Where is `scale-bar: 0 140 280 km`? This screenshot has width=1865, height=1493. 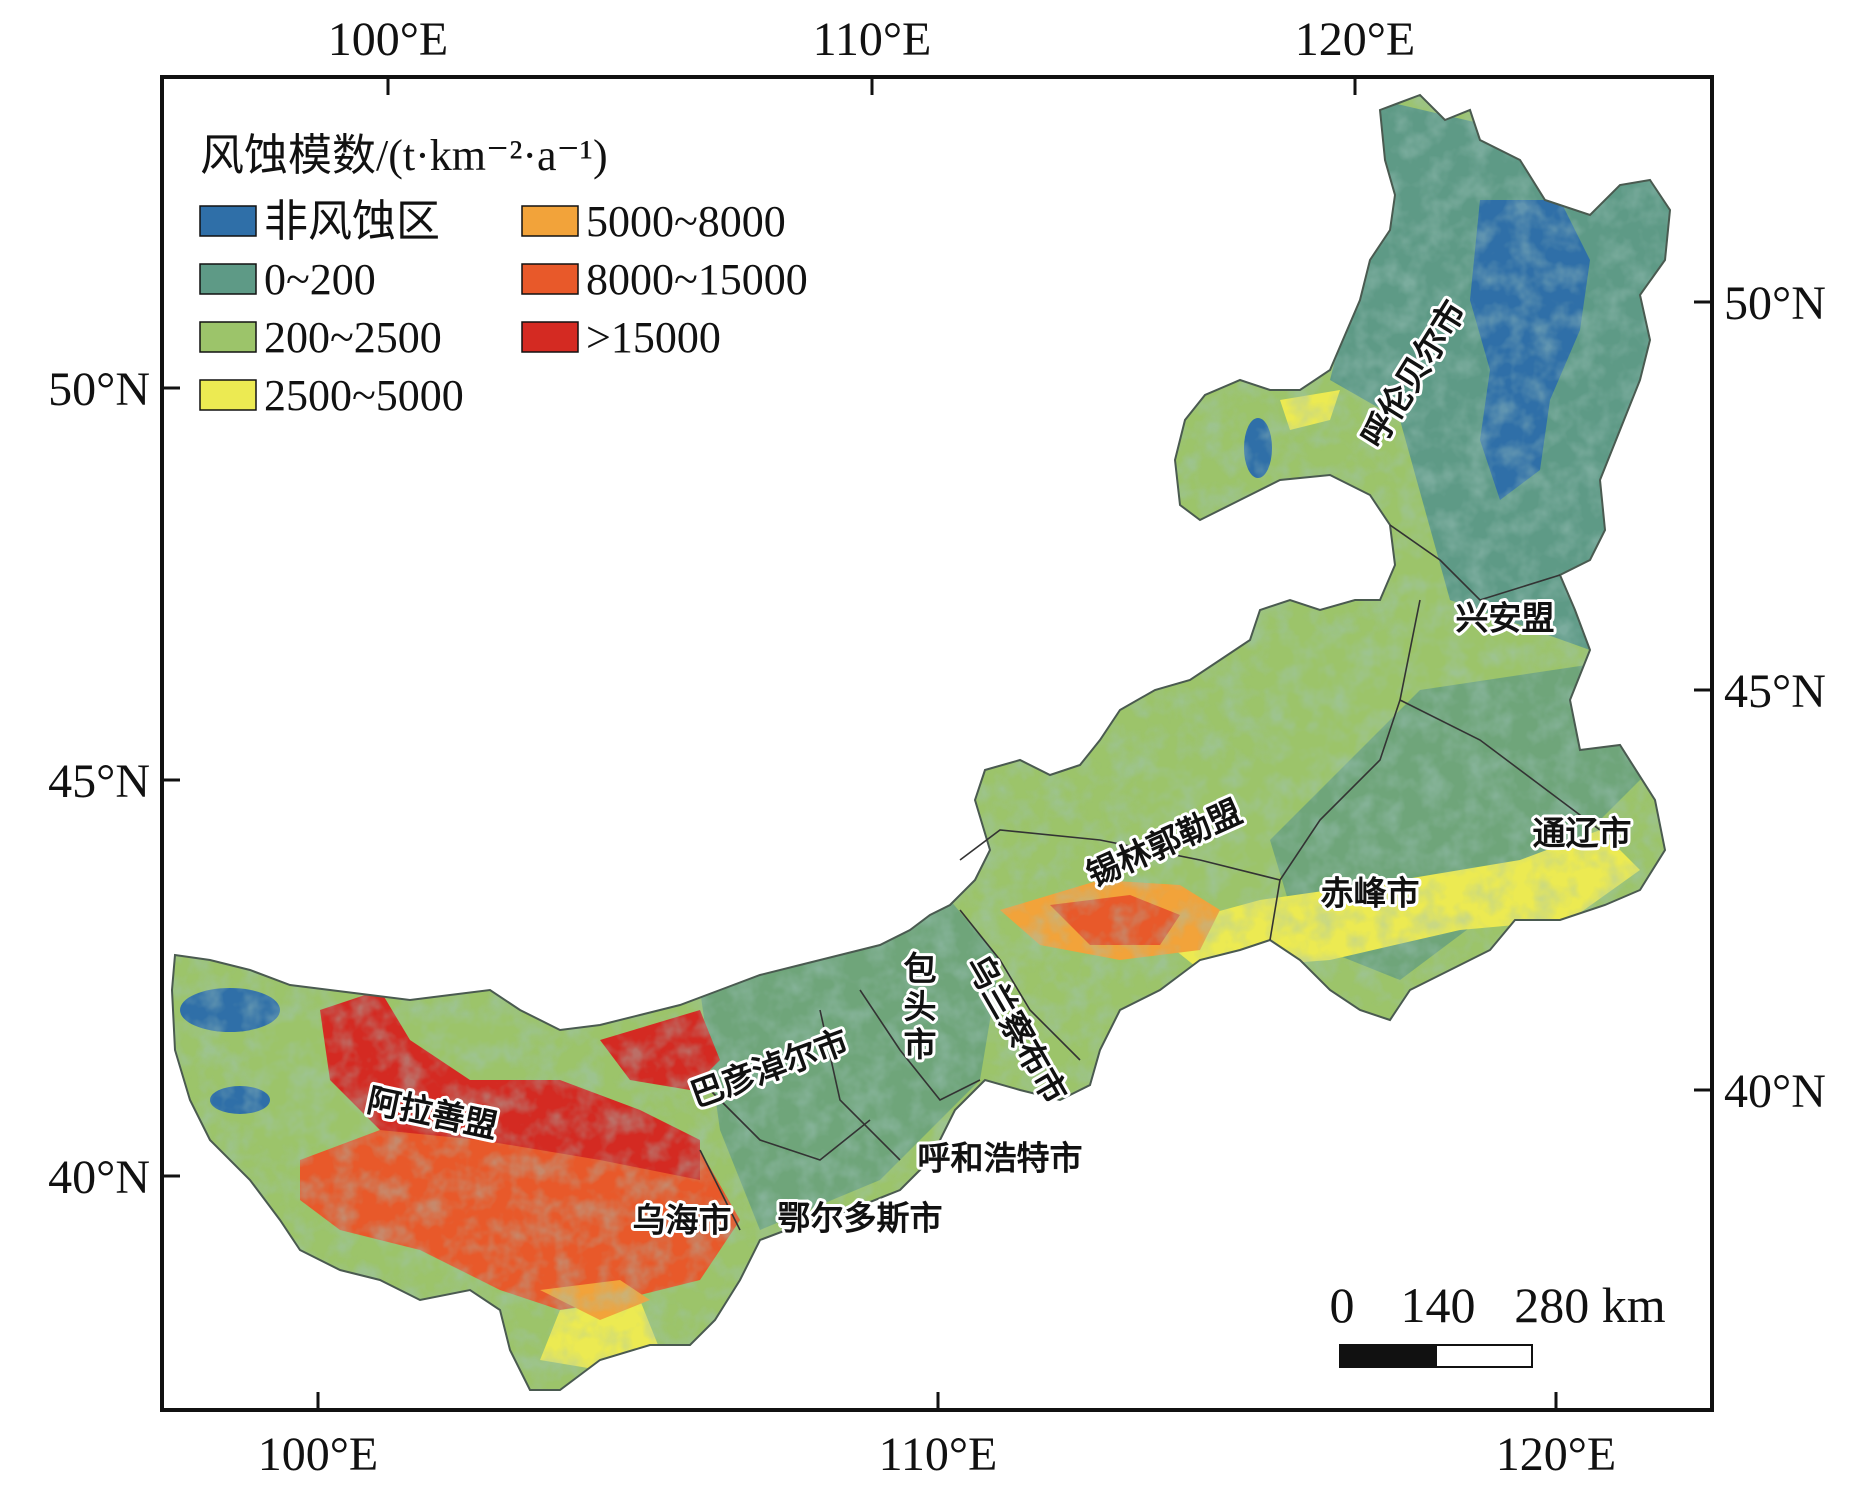 scale-bar: 0 140 280 km is located at coordinates (1498, 1322).